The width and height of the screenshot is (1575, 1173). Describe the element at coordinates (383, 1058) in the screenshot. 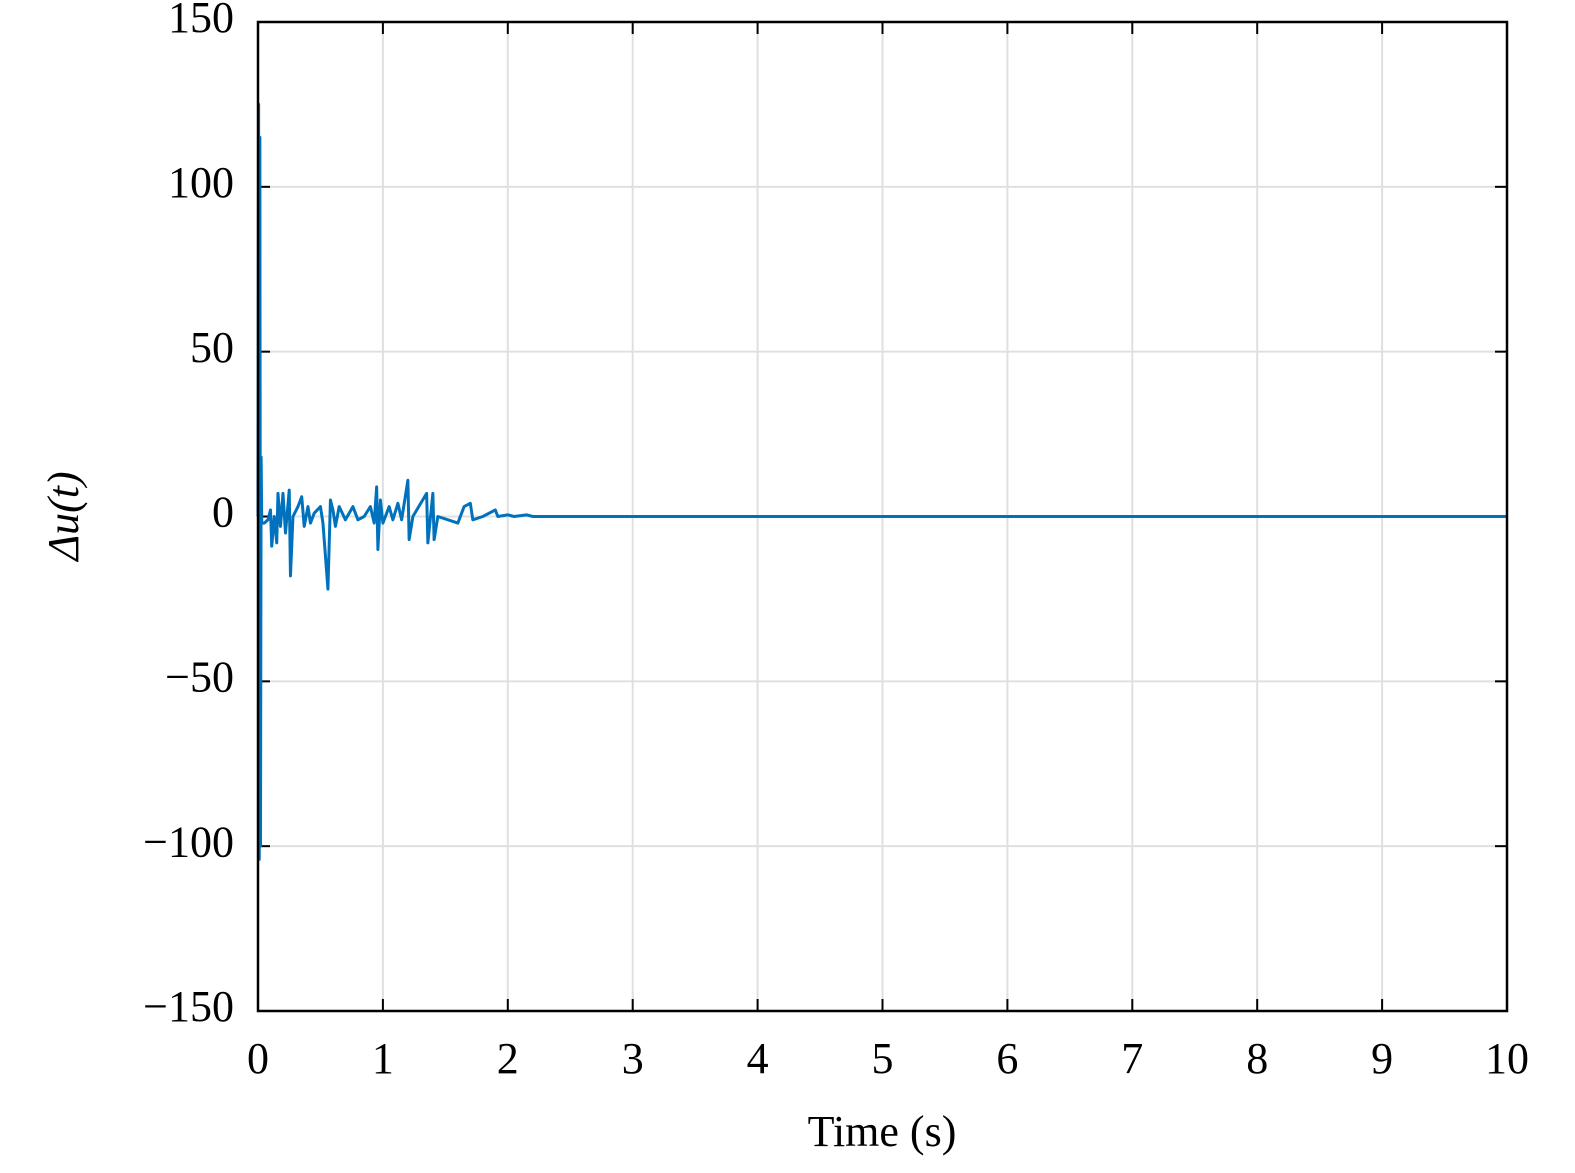

I see `x-tick-label: 1` at that location.